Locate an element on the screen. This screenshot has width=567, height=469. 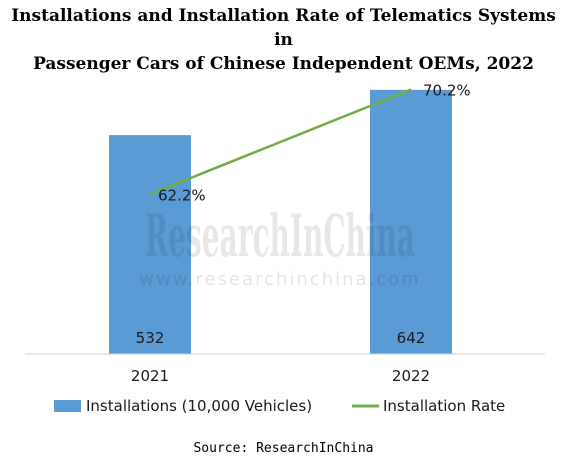
x-tick-label-2022: 2022 is located at coordinates (411, 376).